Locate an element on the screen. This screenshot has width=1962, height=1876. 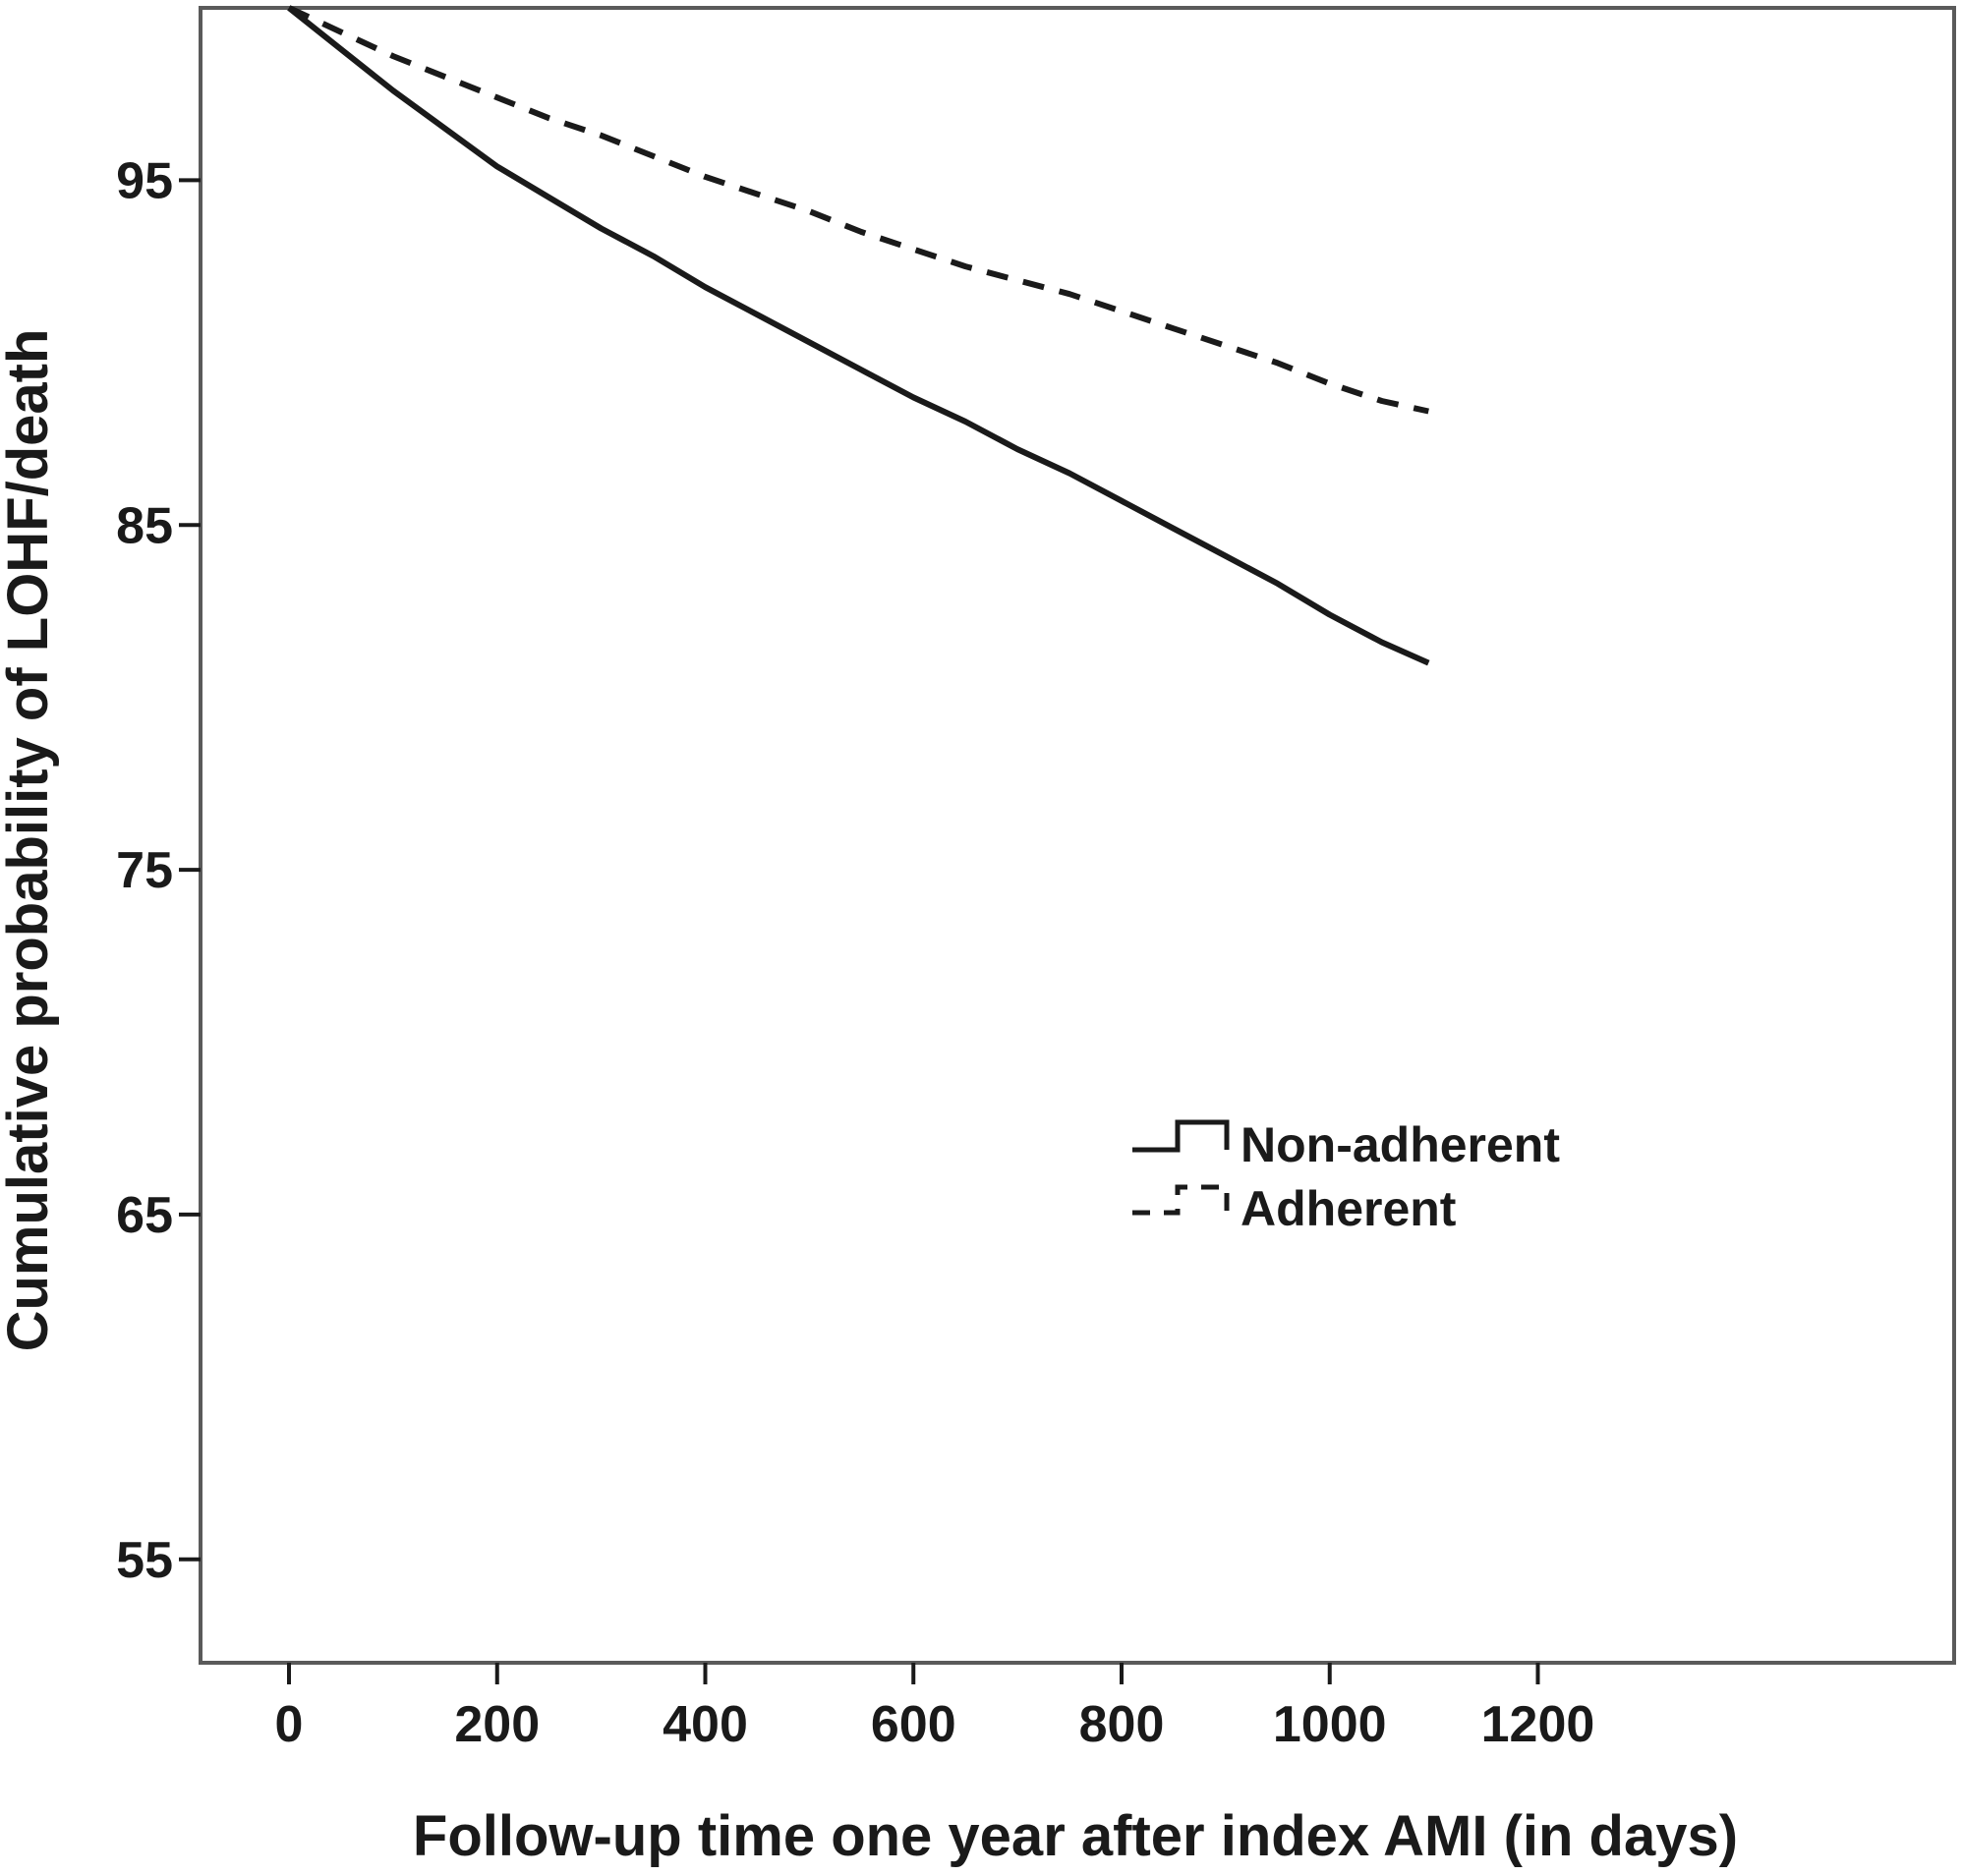
x-tick-label: 800 is located at coordinates (1122, 1724).